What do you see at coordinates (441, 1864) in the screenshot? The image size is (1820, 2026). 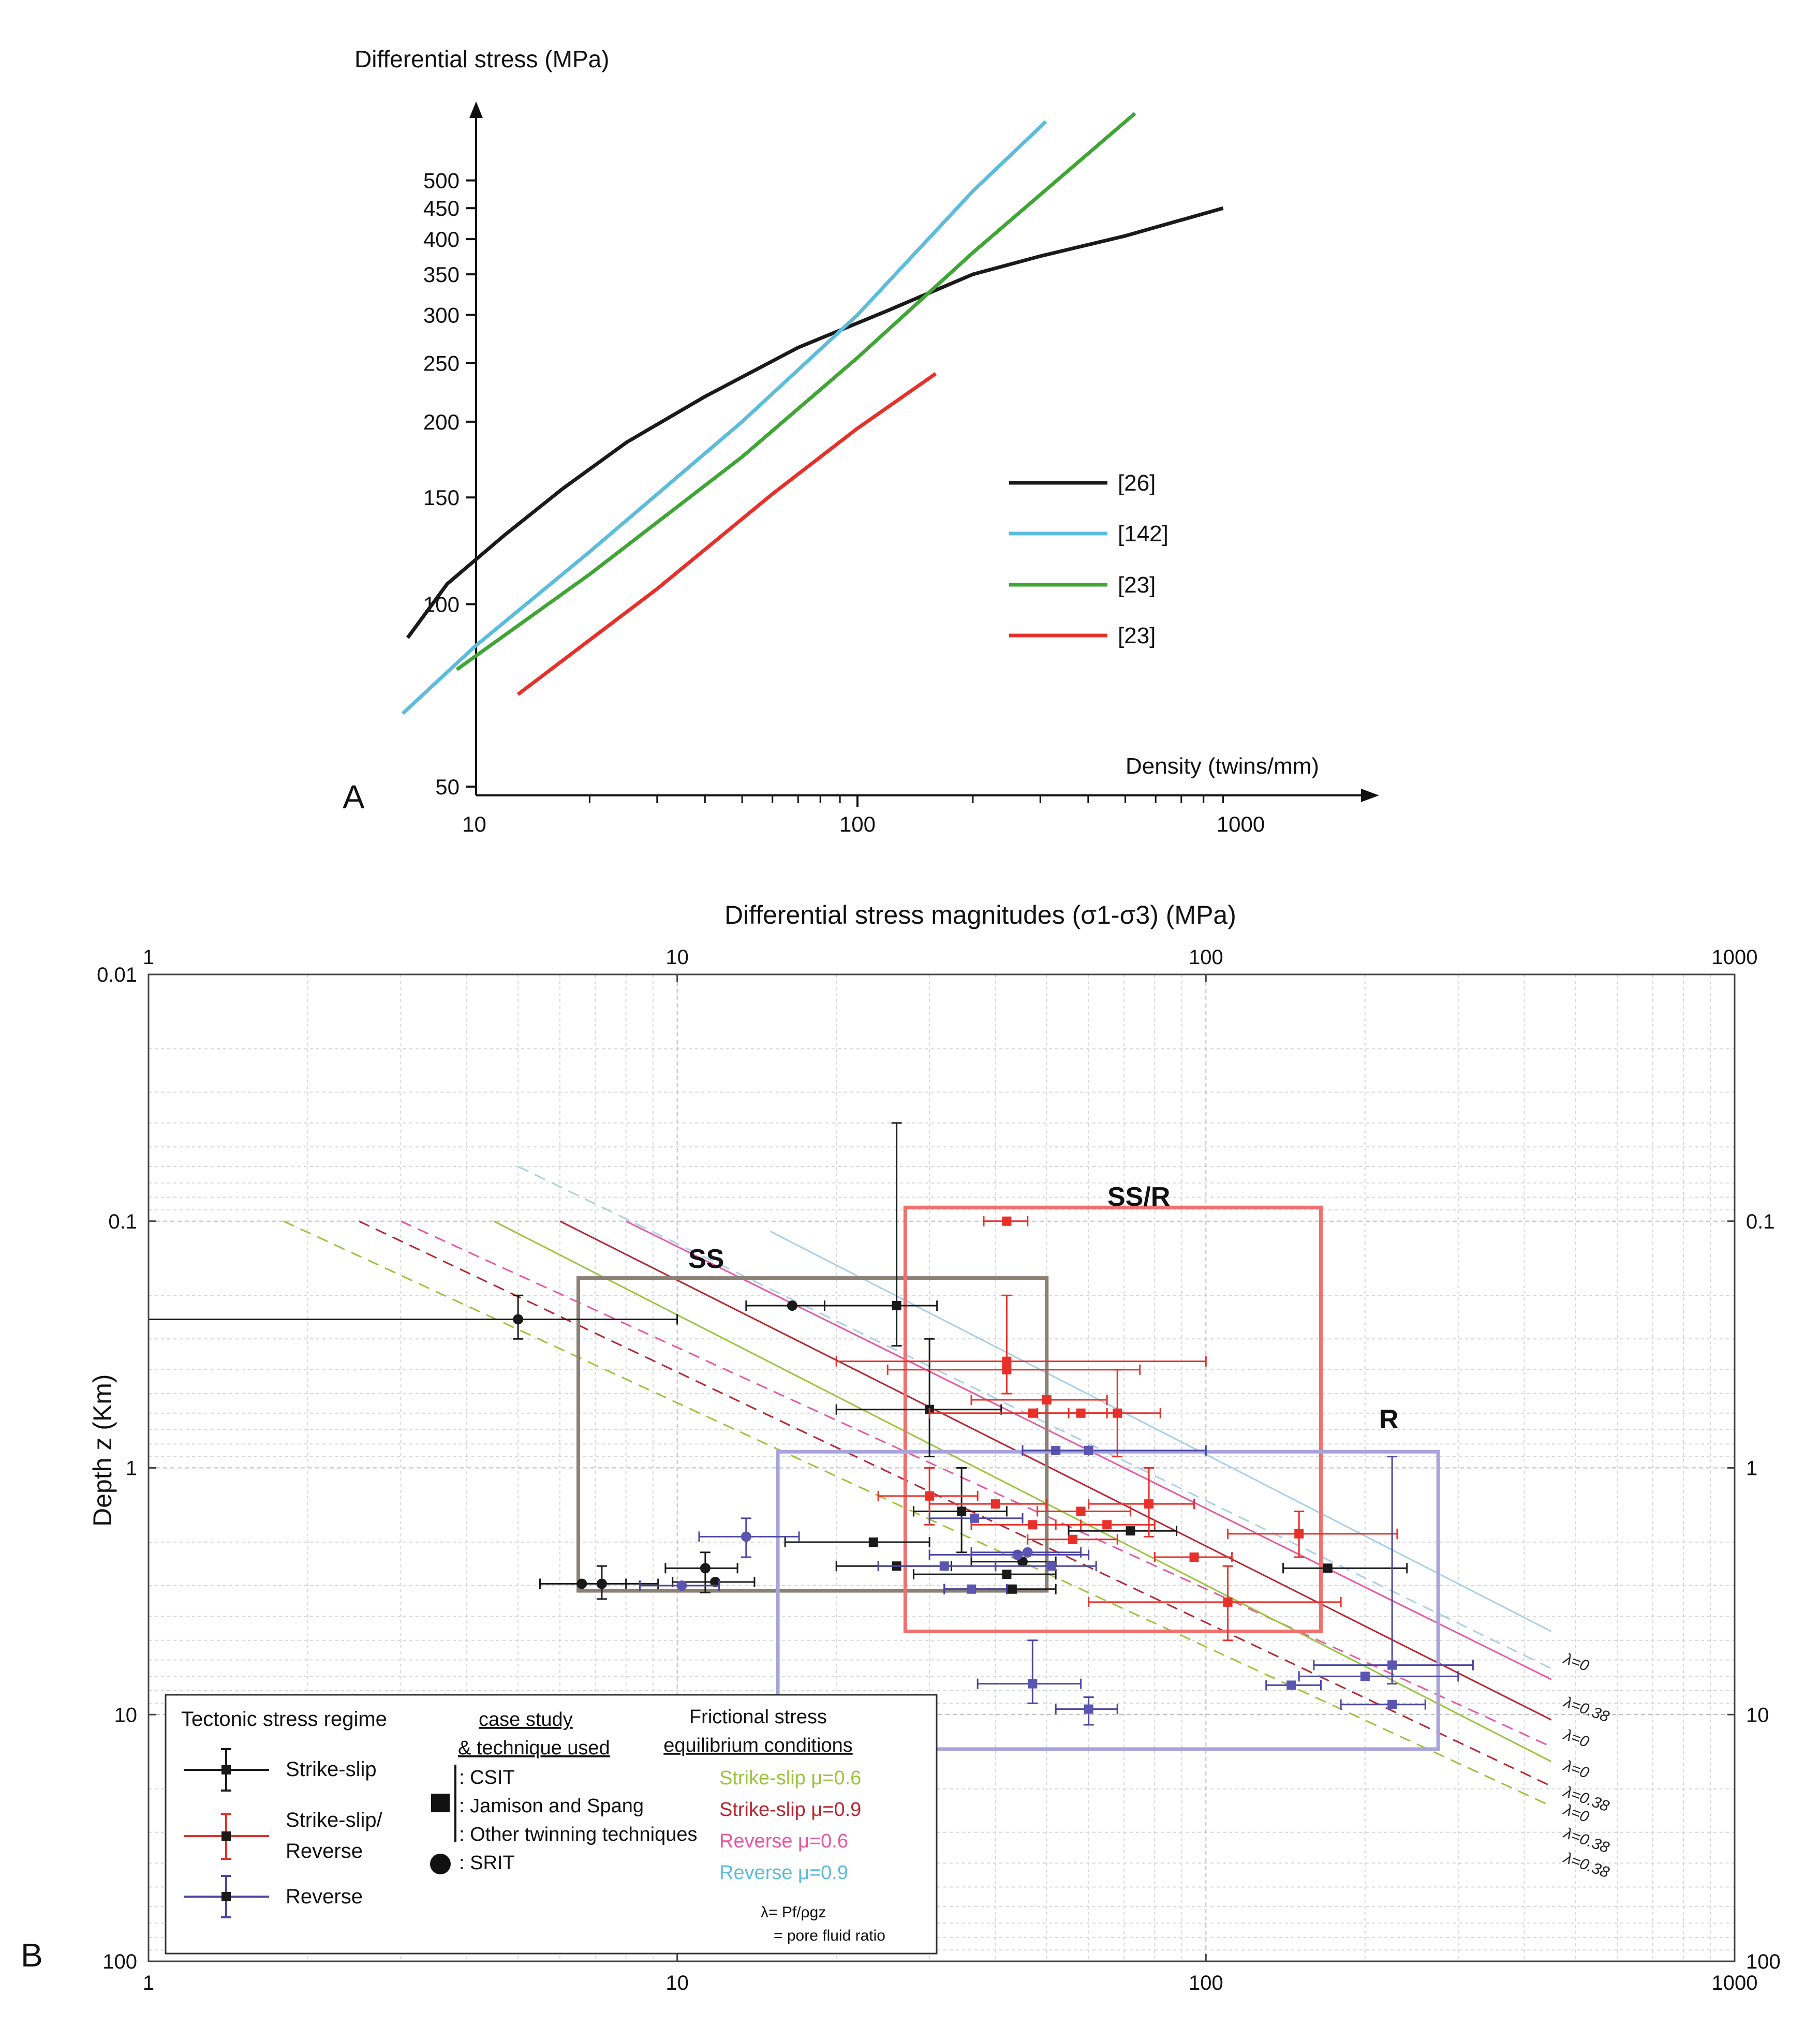 I see `legend-circle-symbol` at bounding box center [441, 1864].